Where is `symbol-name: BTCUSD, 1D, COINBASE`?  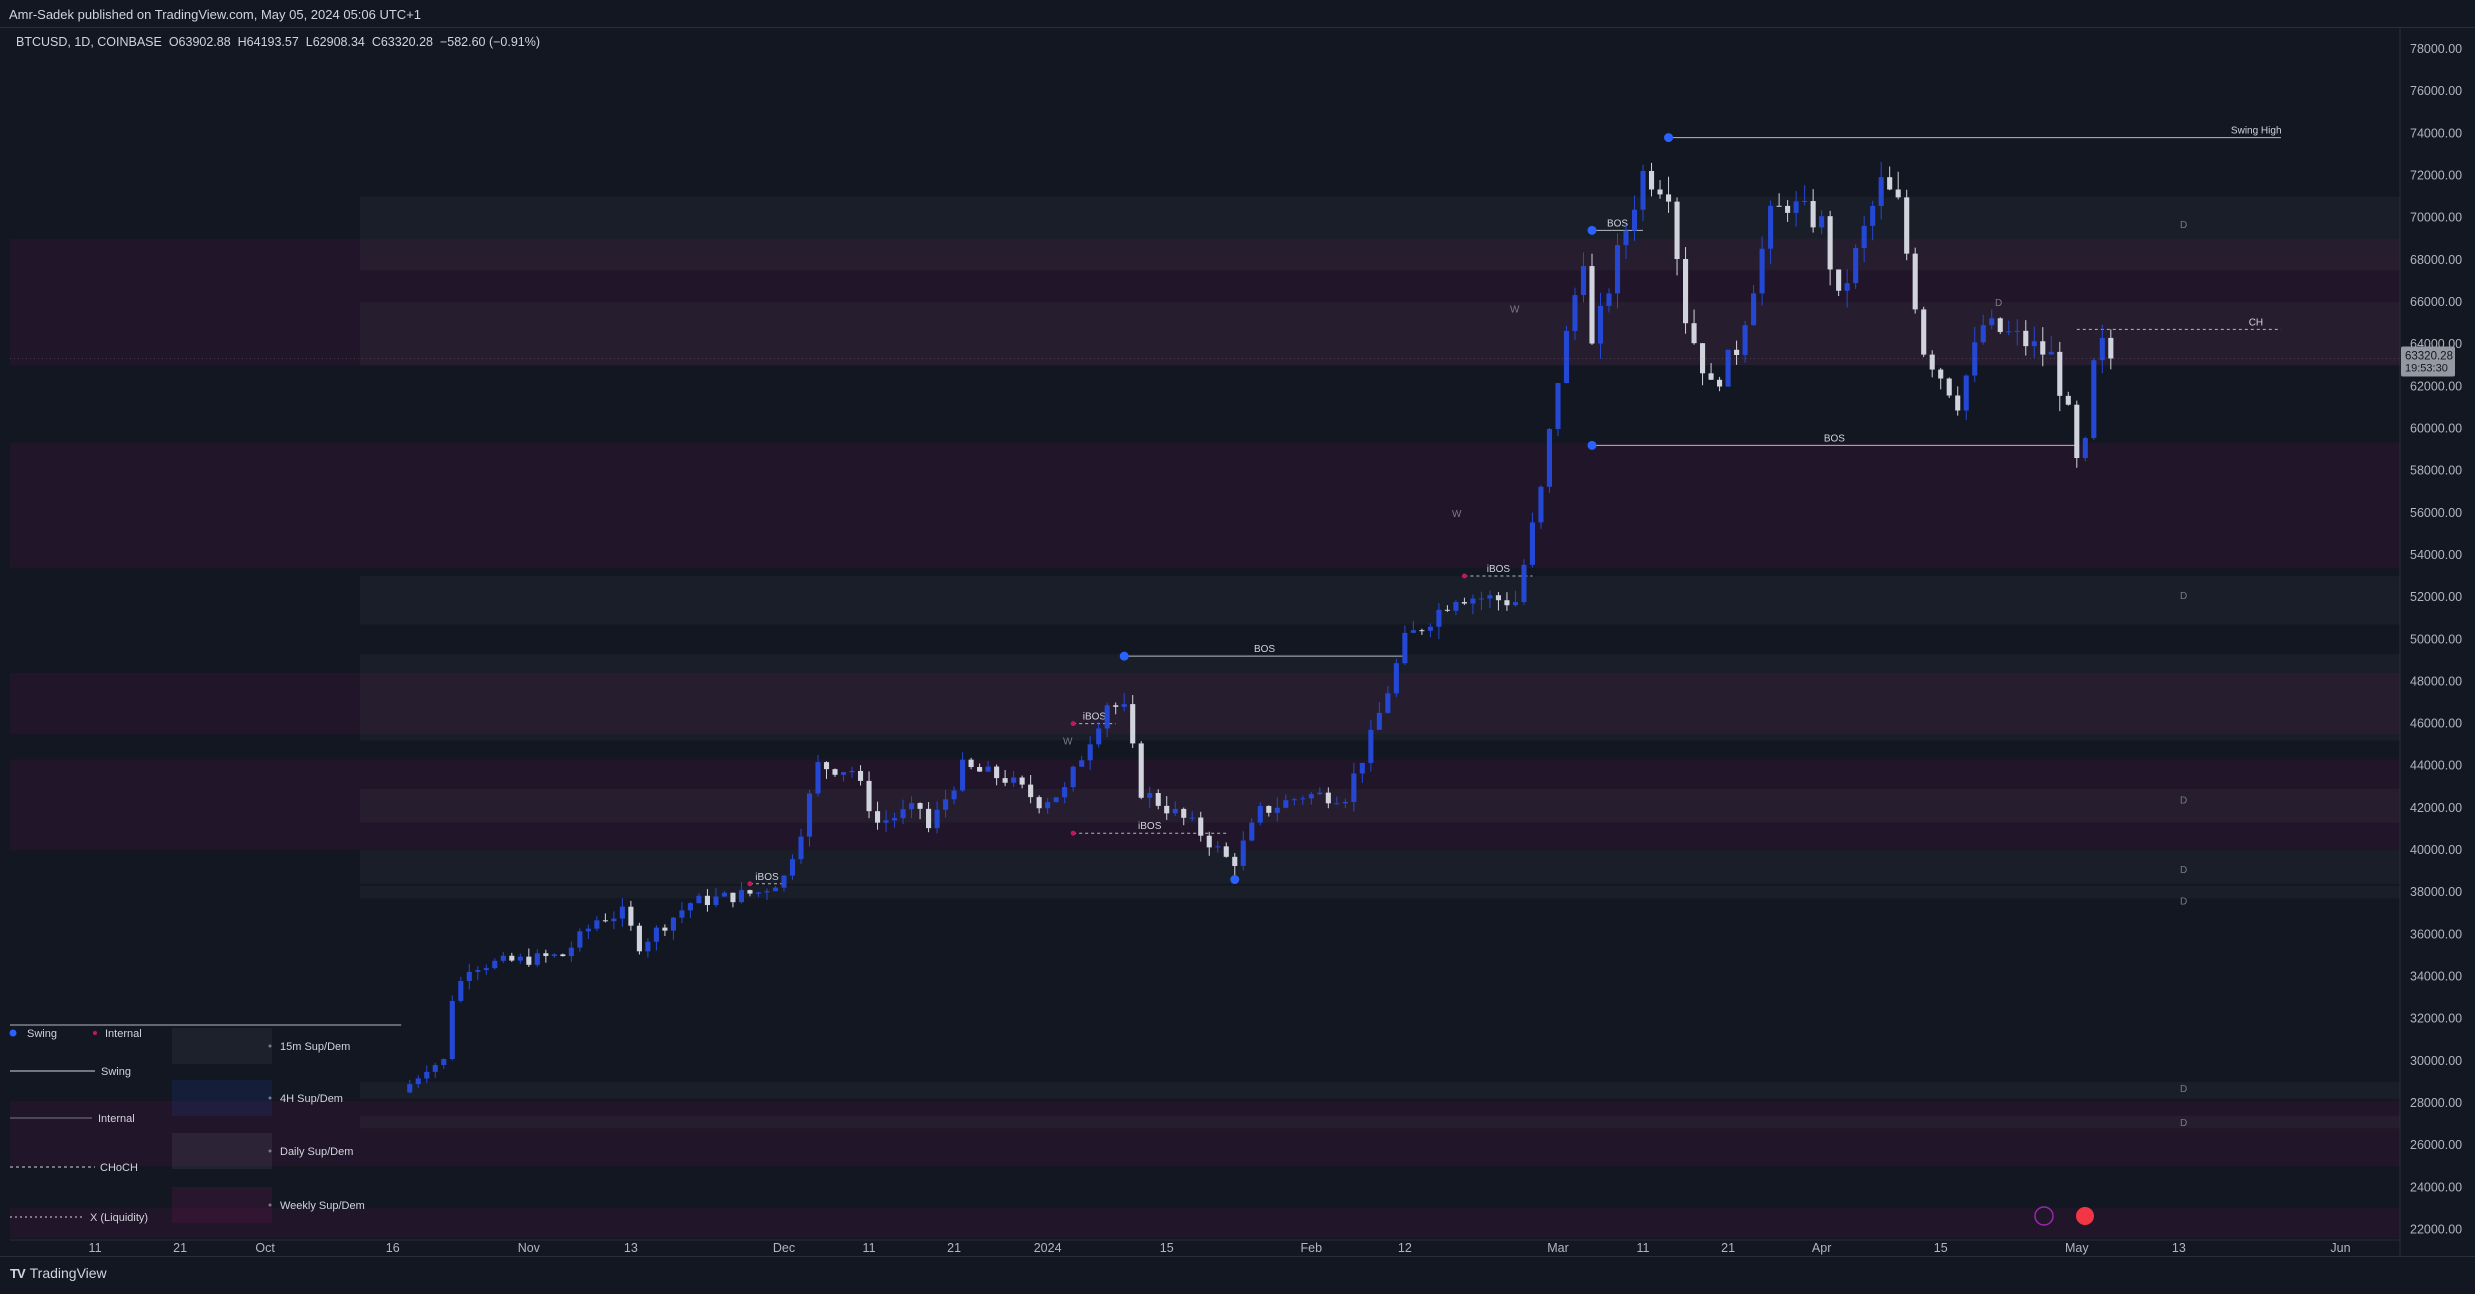 symbol-name: BTCUSD, 1D, COINBASE is located at coordinates (89, 42).